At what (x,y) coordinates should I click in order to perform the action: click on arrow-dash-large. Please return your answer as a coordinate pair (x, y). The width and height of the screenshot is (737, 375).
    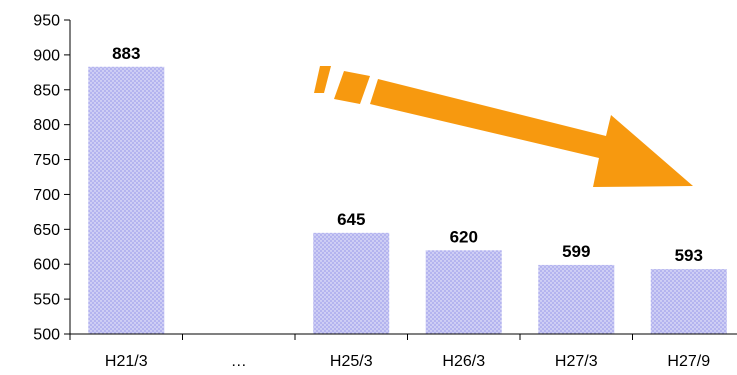
    Looking at the image, I should click on (352, 87).